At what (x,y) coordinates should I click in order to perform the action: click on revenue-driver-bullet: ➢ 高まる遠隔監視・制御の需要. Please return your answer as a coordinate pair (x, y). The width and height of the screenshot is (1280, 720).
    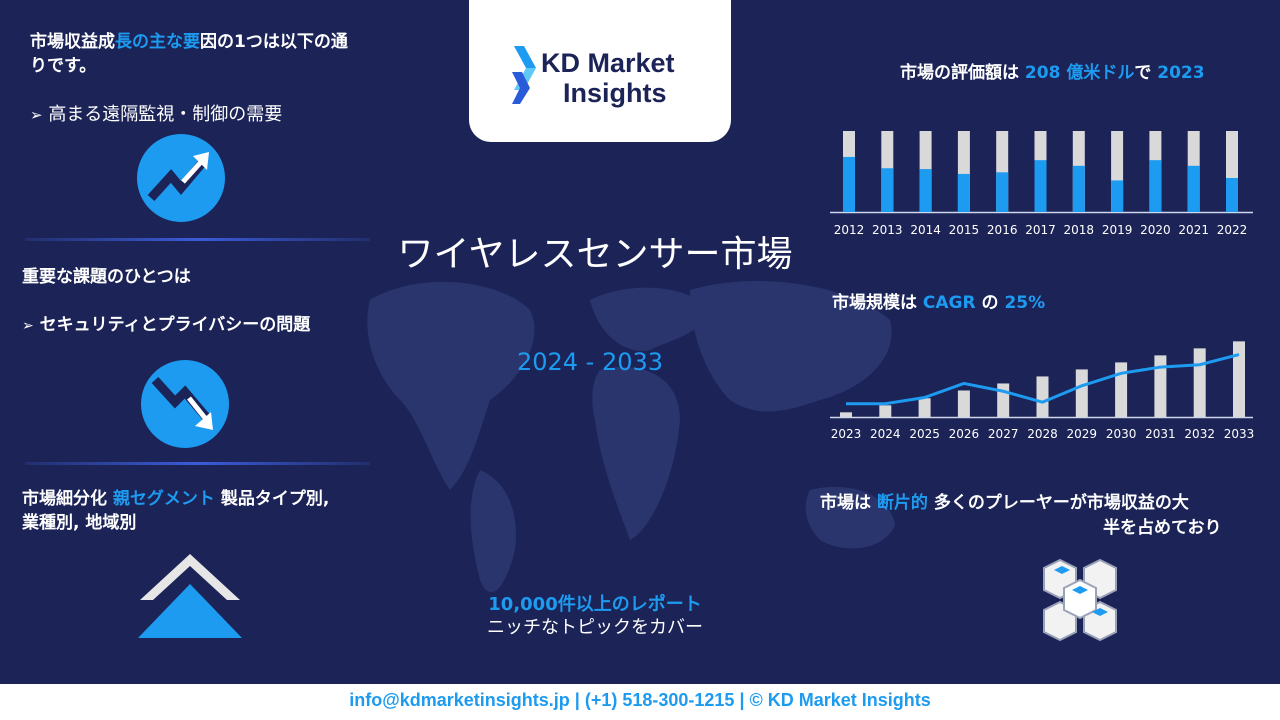
    Looking at the image, I should click on (156, 113).